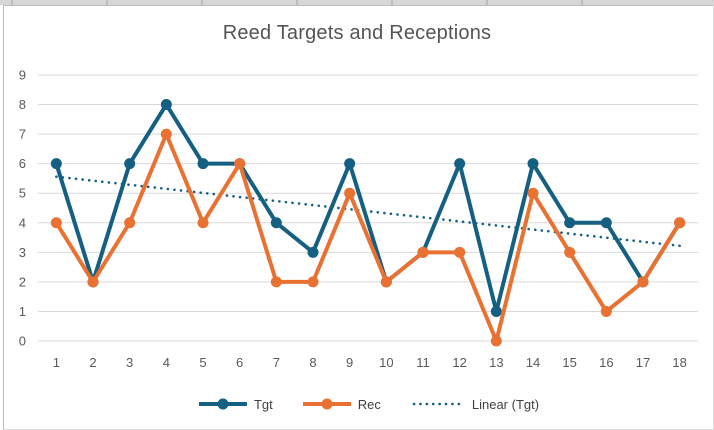 The height and width of the screenshot is (430, 714). What do you see at coordinates (606, 362) in the screenshot?
I see `x-tick-label: 16` at bounding box center [606, 362].